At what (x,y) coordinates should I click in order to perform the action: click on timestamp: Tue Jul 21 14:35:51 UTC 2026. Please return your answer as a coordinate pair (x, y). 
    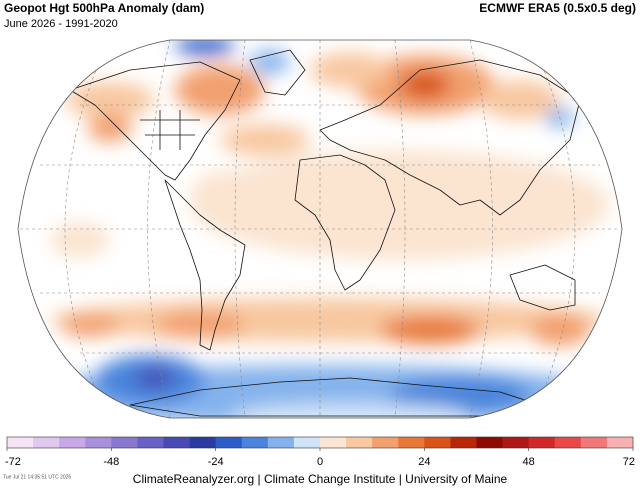
    Looking at the image, I should click on (37, 477).